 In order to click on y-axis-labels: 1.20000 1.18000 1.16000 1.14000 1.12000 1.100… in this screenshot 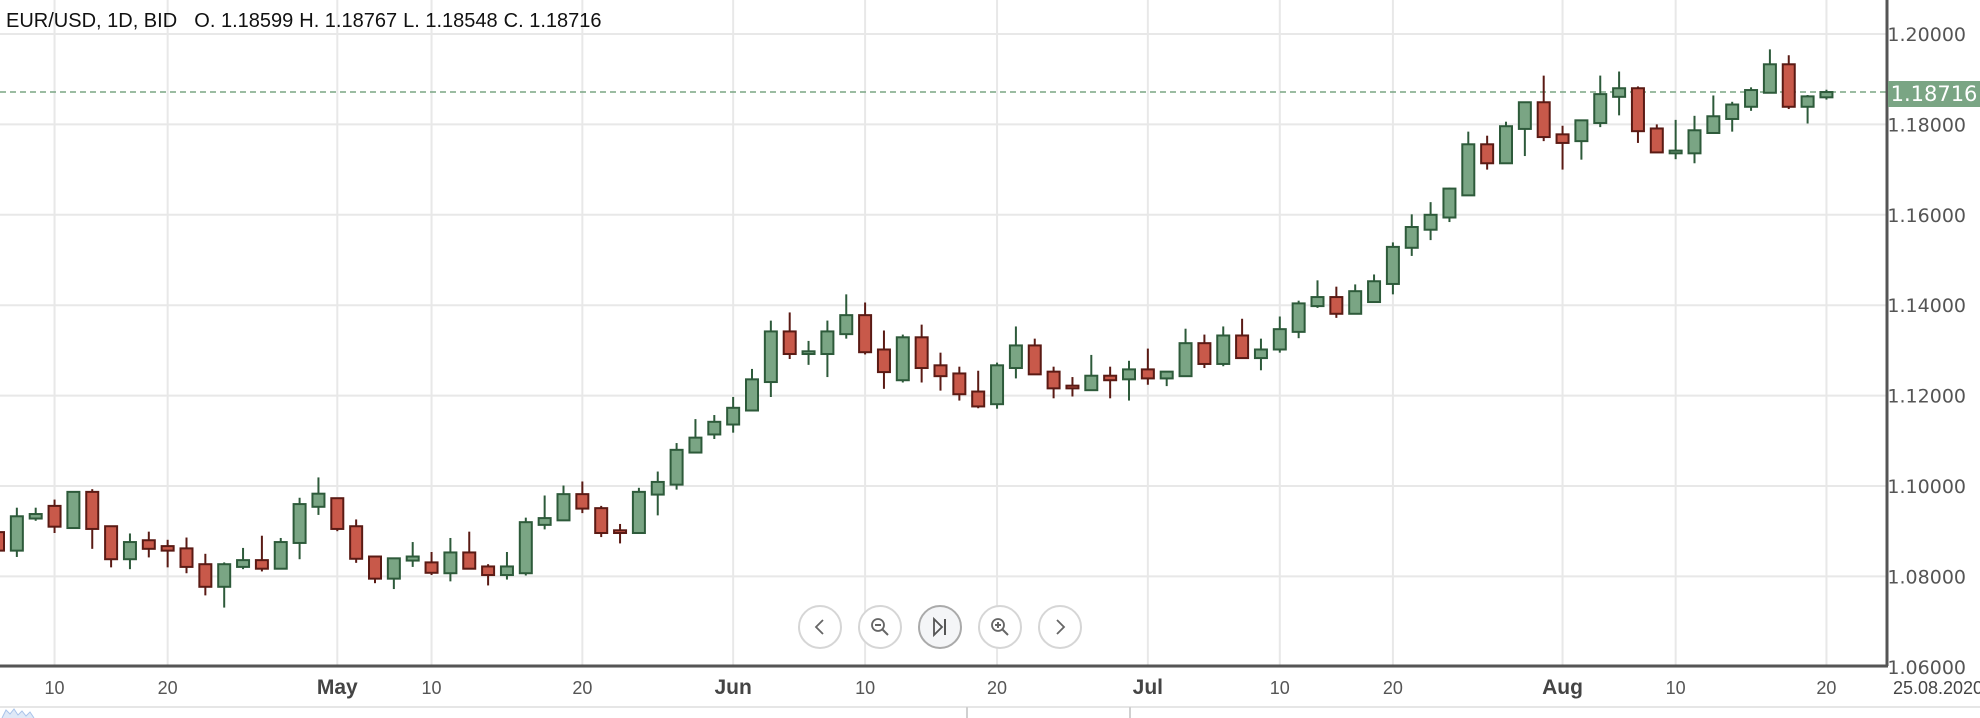, I will do `click(1926, 351)`.